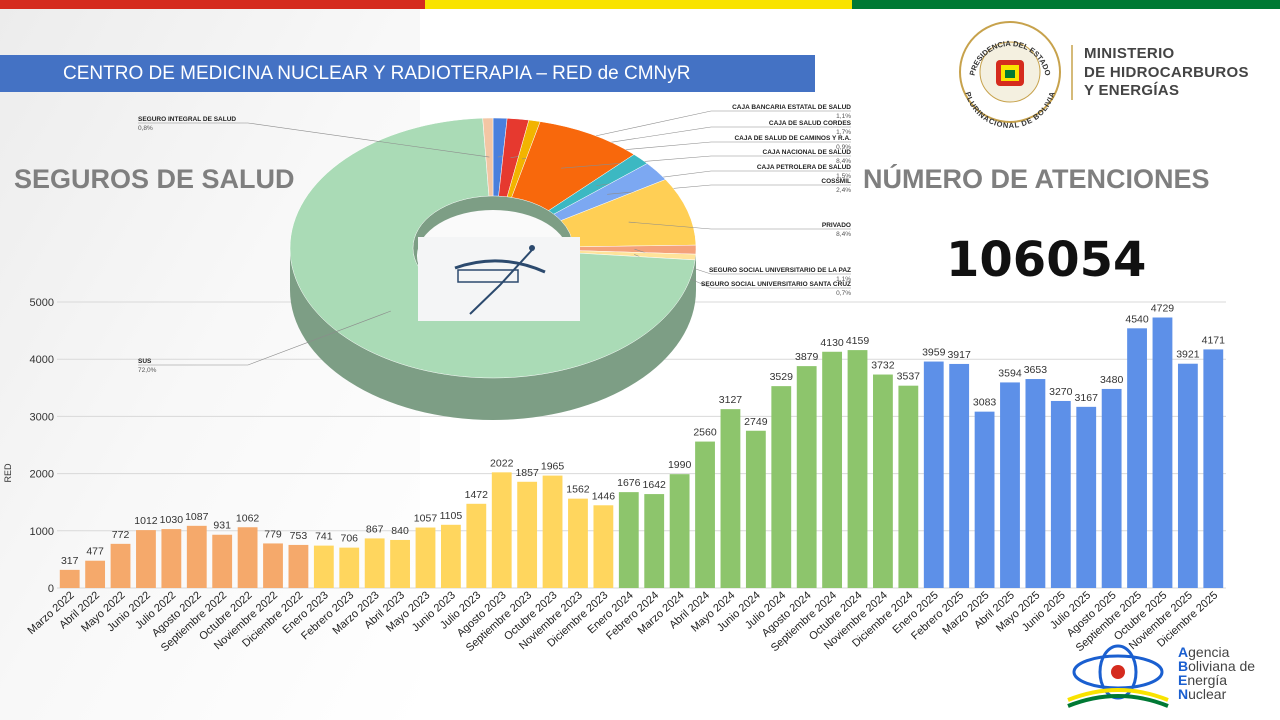 This screenshot has height=720, width=1280. I want to click on value-label: 1965, so click(553, 467).